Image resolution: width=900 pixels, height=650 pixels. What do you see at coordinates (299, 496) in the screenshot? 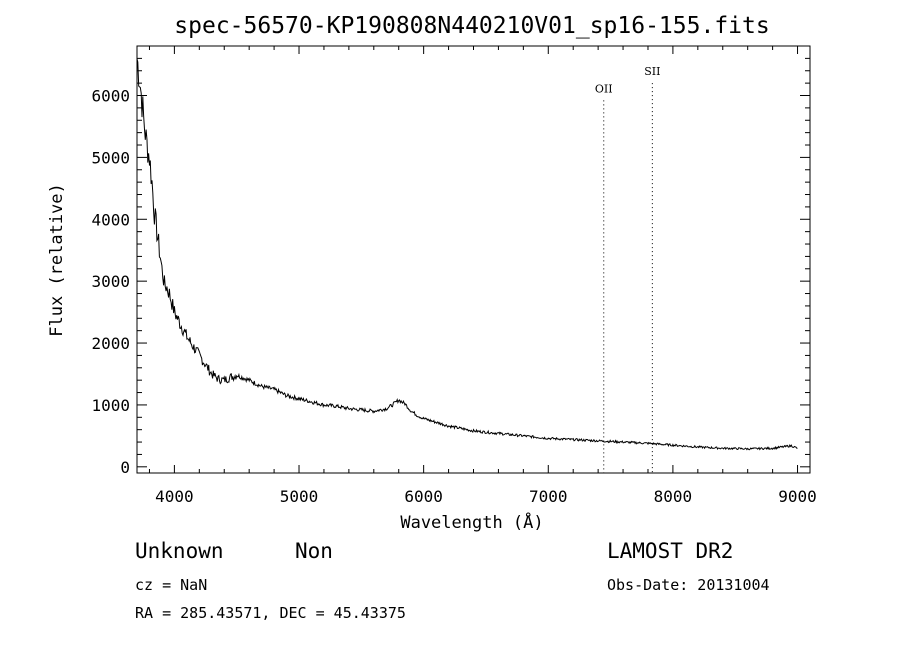
I see `x-tick-label: 5000` at bounding box center [299, 496].